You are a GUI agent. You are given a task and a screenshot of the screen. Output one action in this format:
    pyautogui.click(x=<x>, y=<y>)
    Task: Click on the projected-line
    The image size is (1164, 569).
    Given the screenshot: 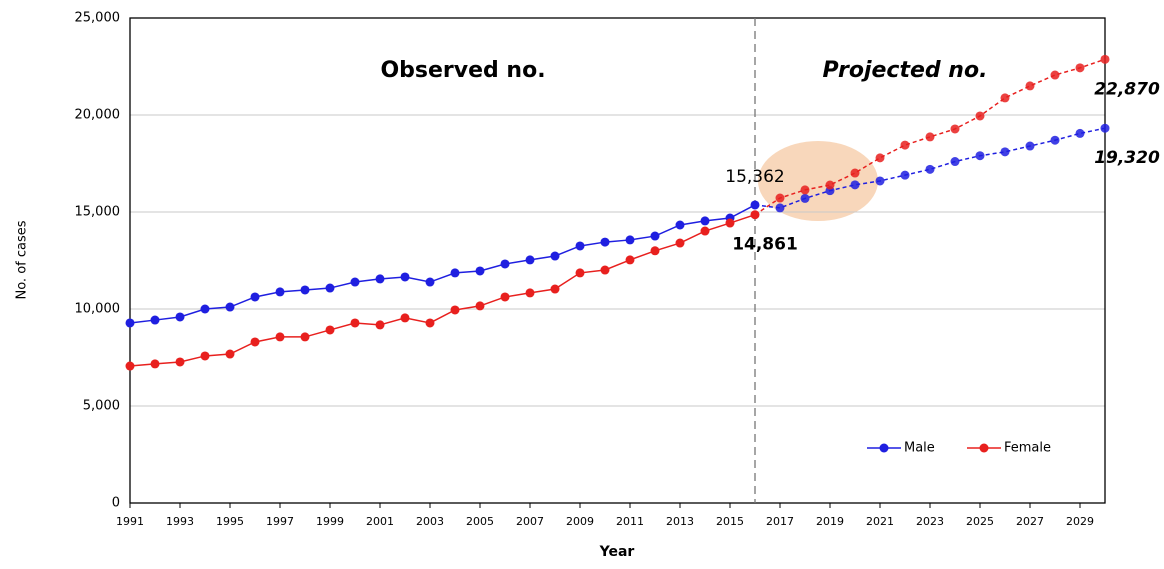 What is the action you would take?
    pyautogui.click(x=930, y=137)
    